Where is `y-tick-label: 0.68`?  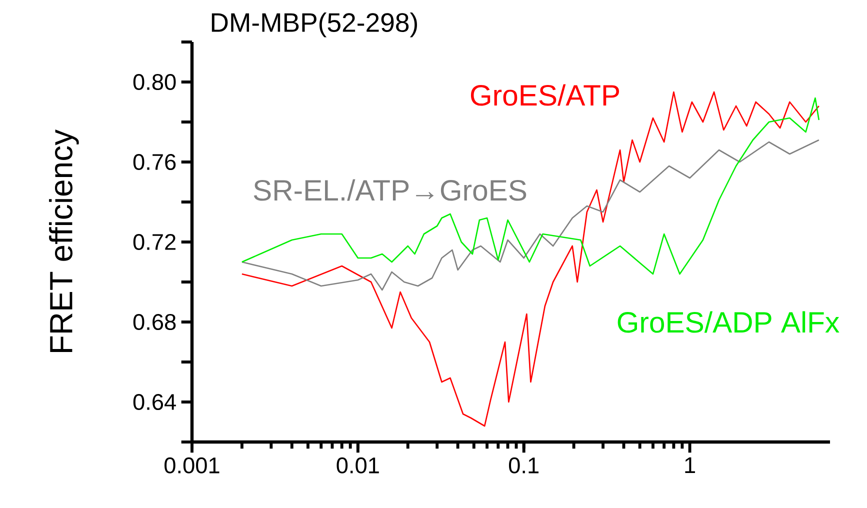 y-tick-label: 0.68 is located at coordinates (154, 322).